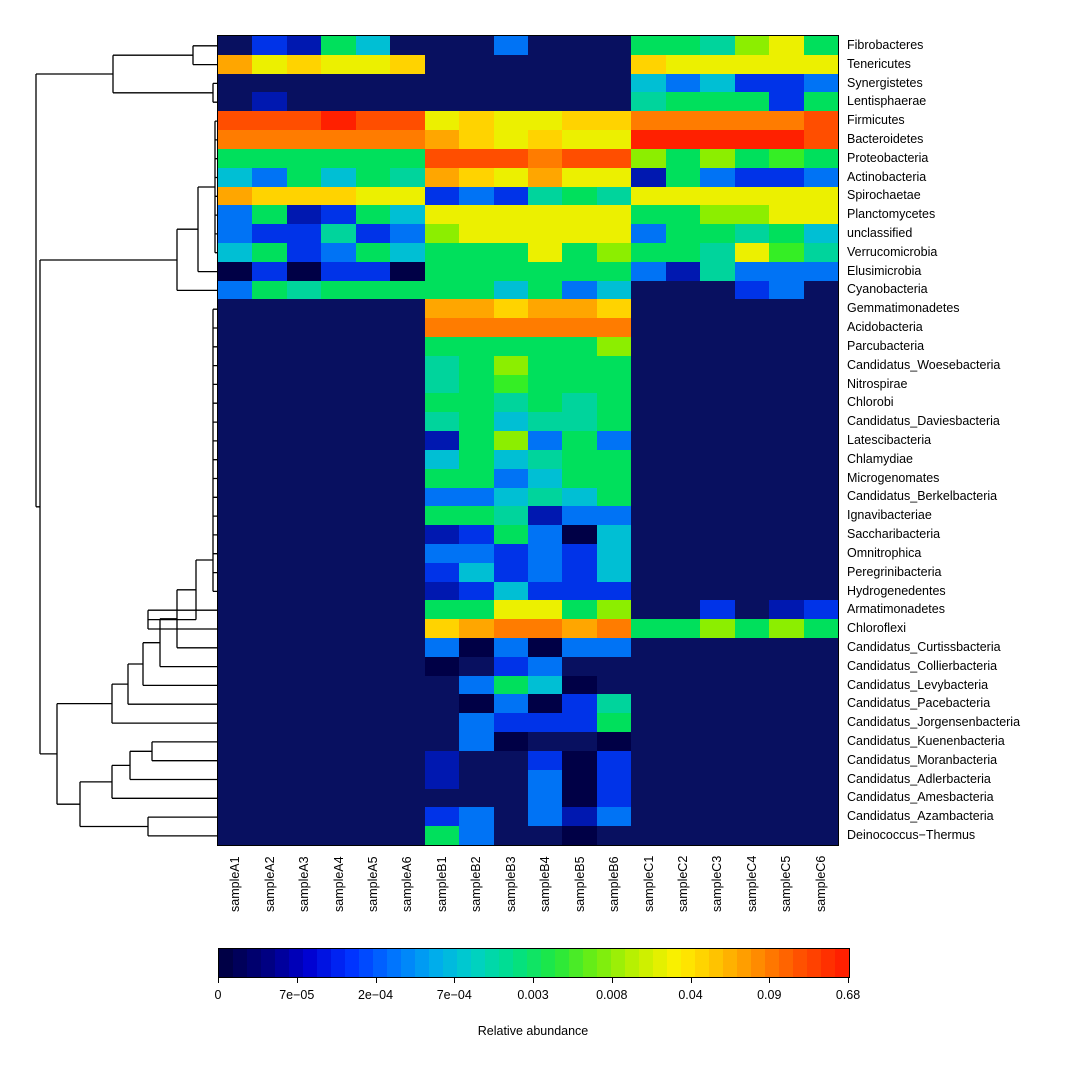 The height and width of the screenshot is (1078, 1075). I want to click on column-label: sampleA5, so click(373, 884).